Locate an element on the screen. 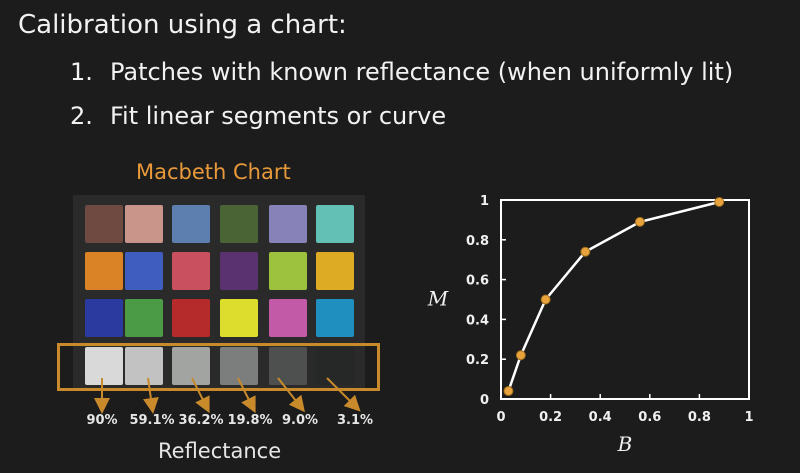 The image size is (800, 473). bullet-number: 1. is located at coordinates (81, 72).